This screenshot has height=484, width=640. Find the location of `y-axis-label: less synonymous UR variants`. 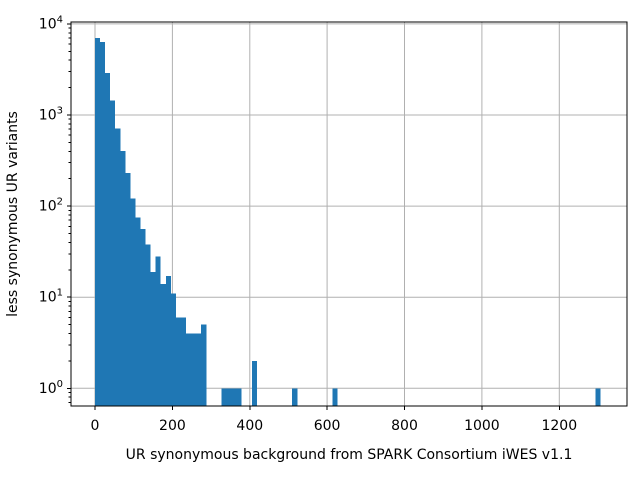

y-axis-label: less synonymous UR variants is located at coordinates (13, 214).